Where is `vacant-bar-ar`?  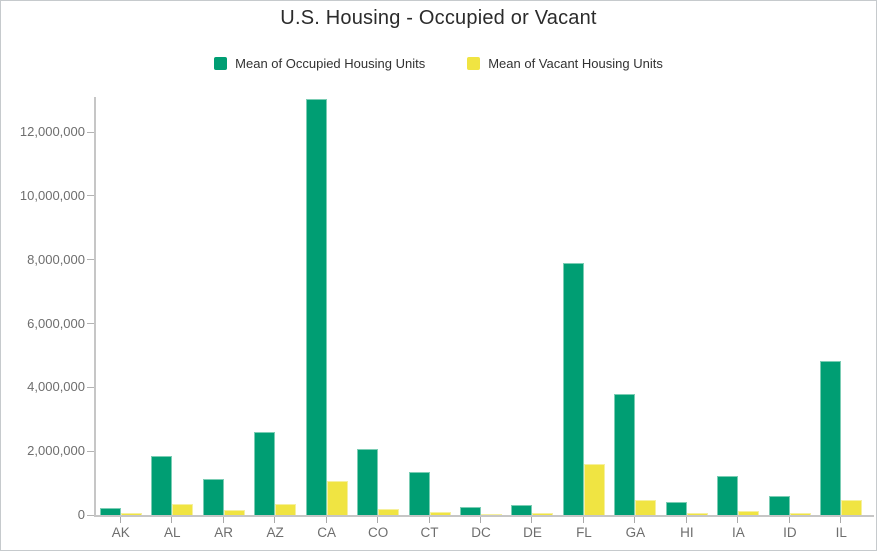 vacant-bar-ar is located at coordinates (234, 512).